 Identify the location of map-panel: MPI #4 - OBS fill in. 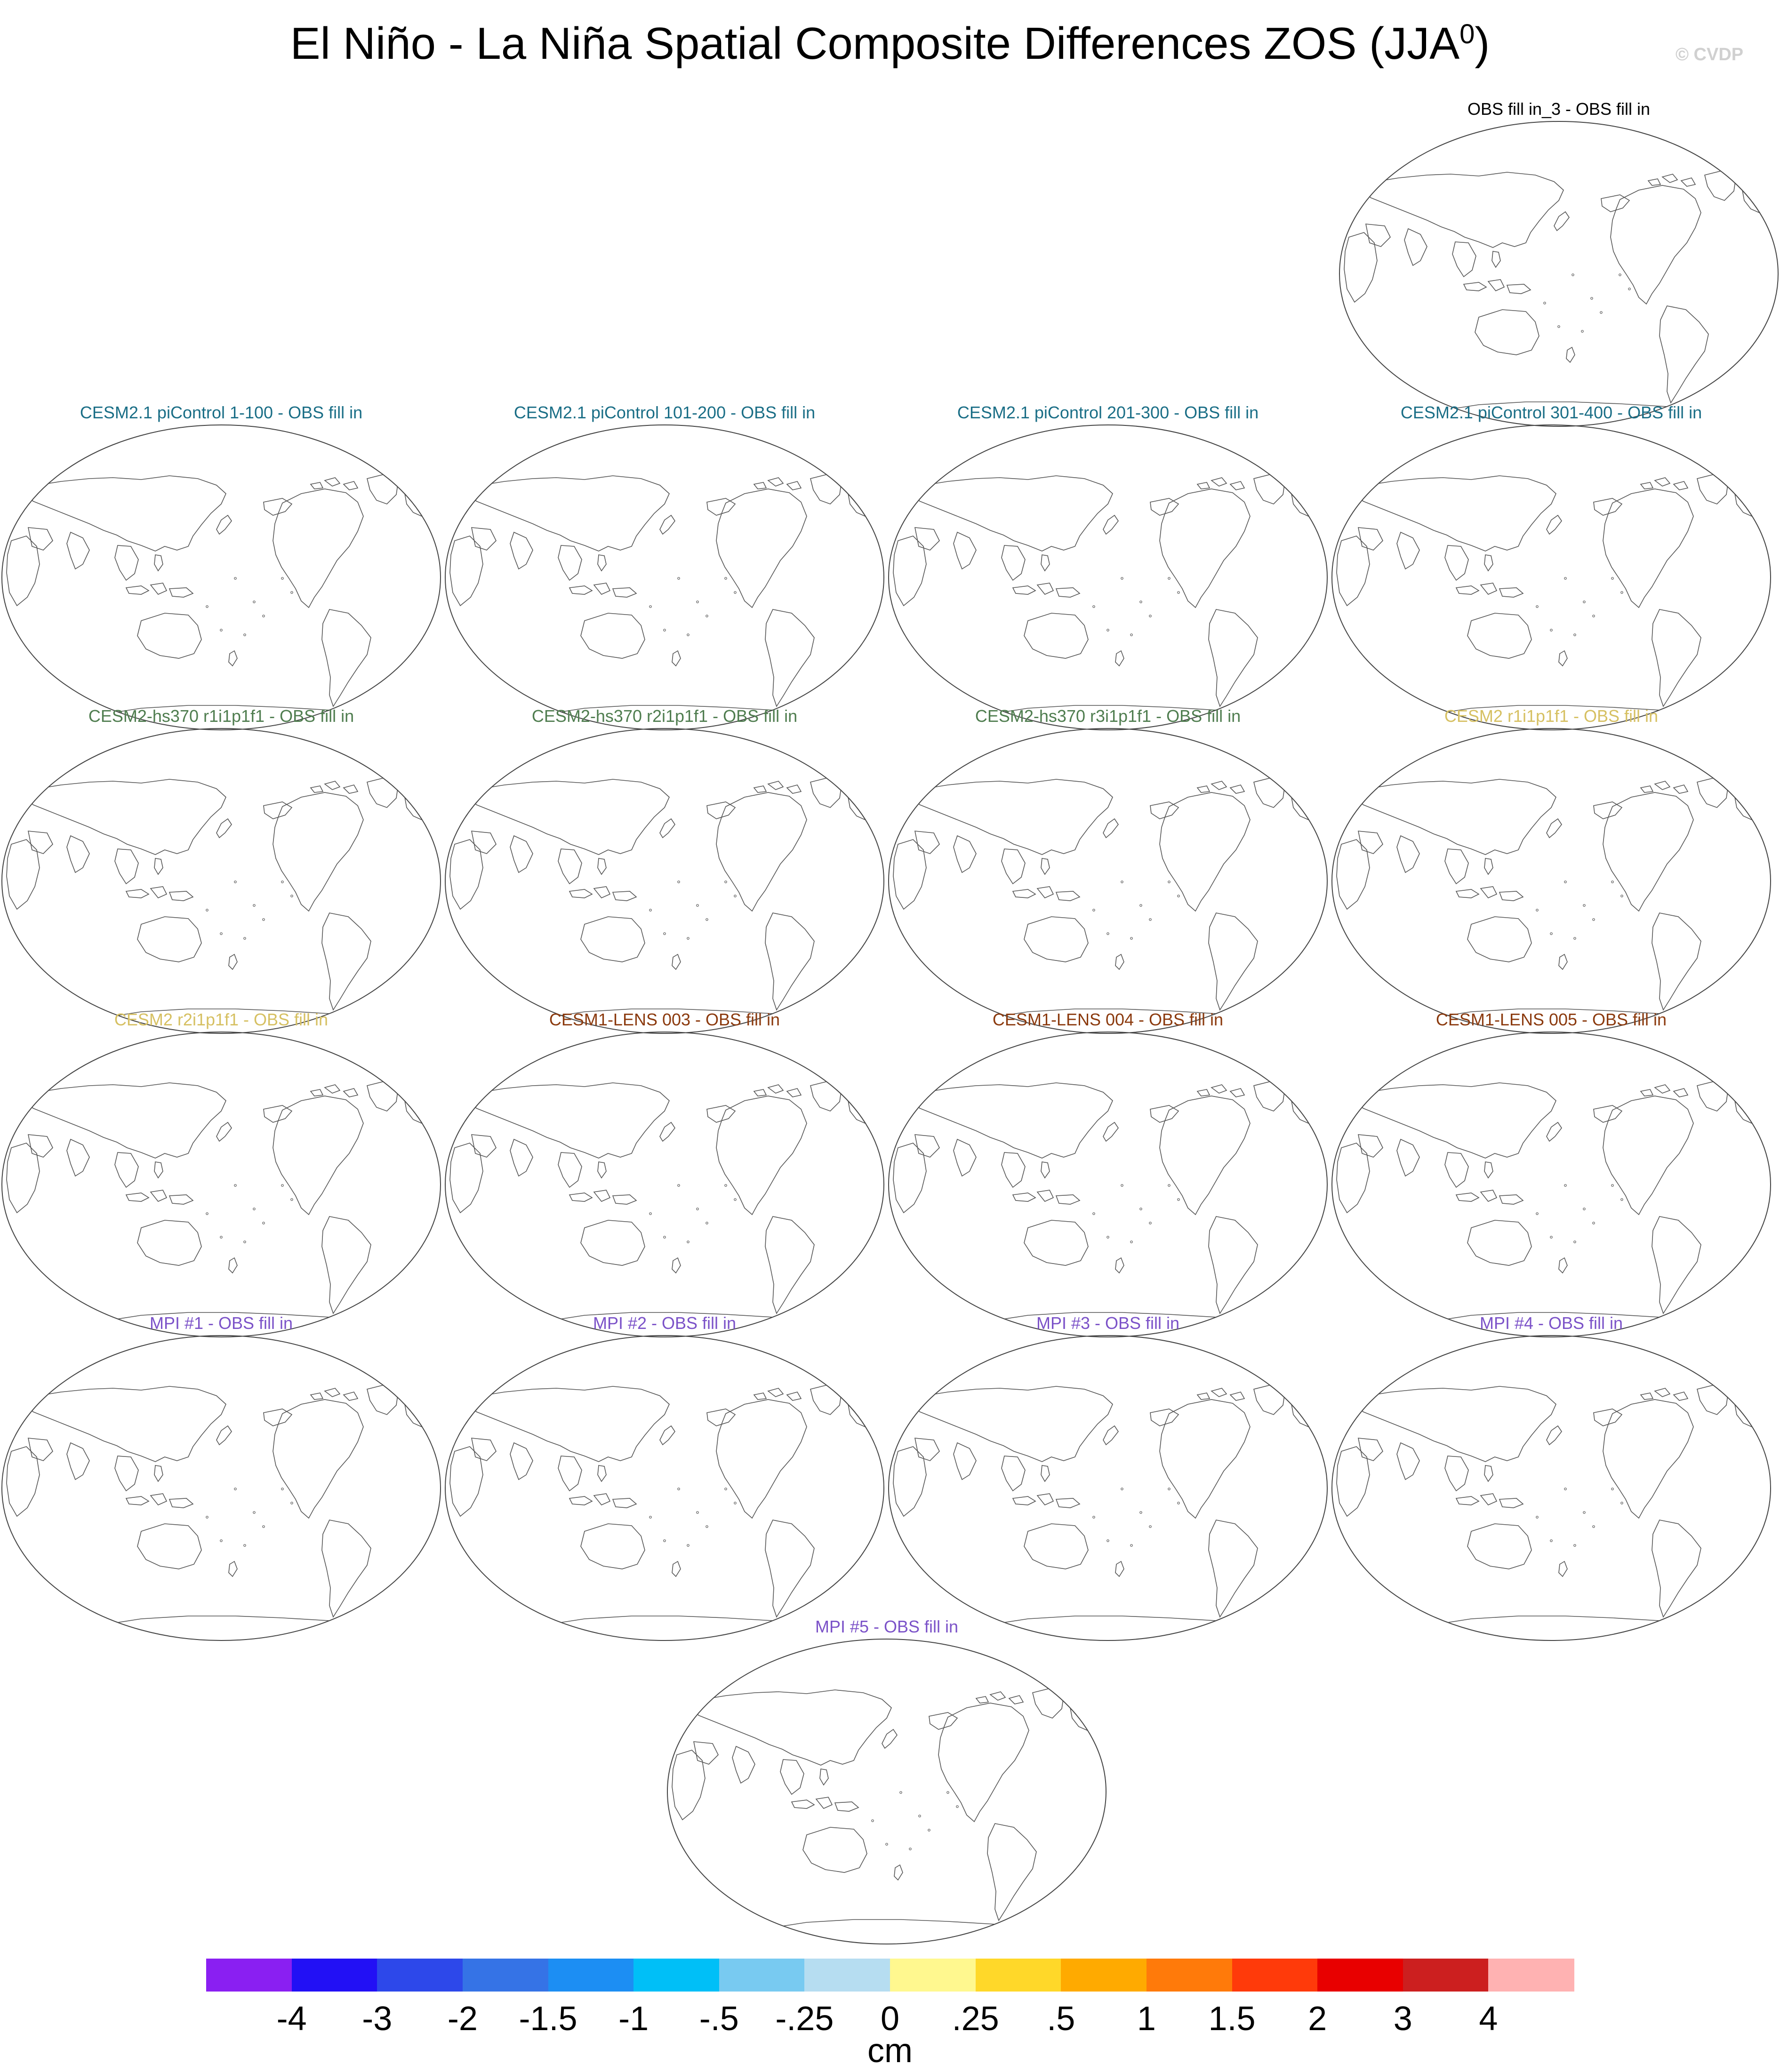
(1551, 1477).